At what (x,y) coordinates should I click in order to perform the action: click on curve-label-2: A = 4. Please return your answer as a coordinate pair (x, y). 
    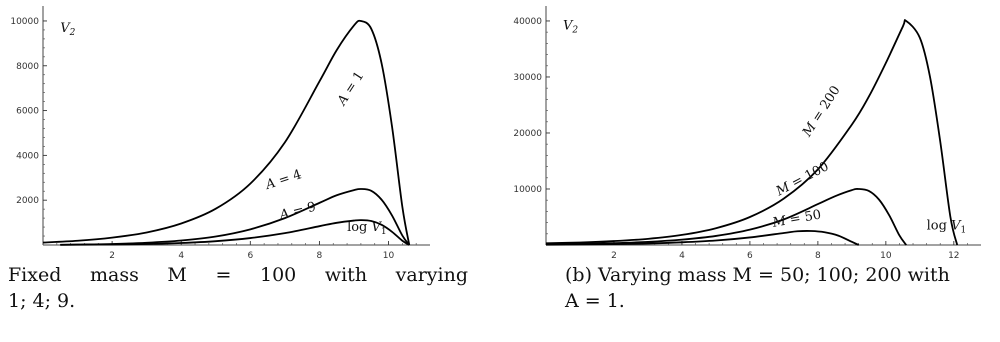
    Looking at the image, I should click on (283, 180).